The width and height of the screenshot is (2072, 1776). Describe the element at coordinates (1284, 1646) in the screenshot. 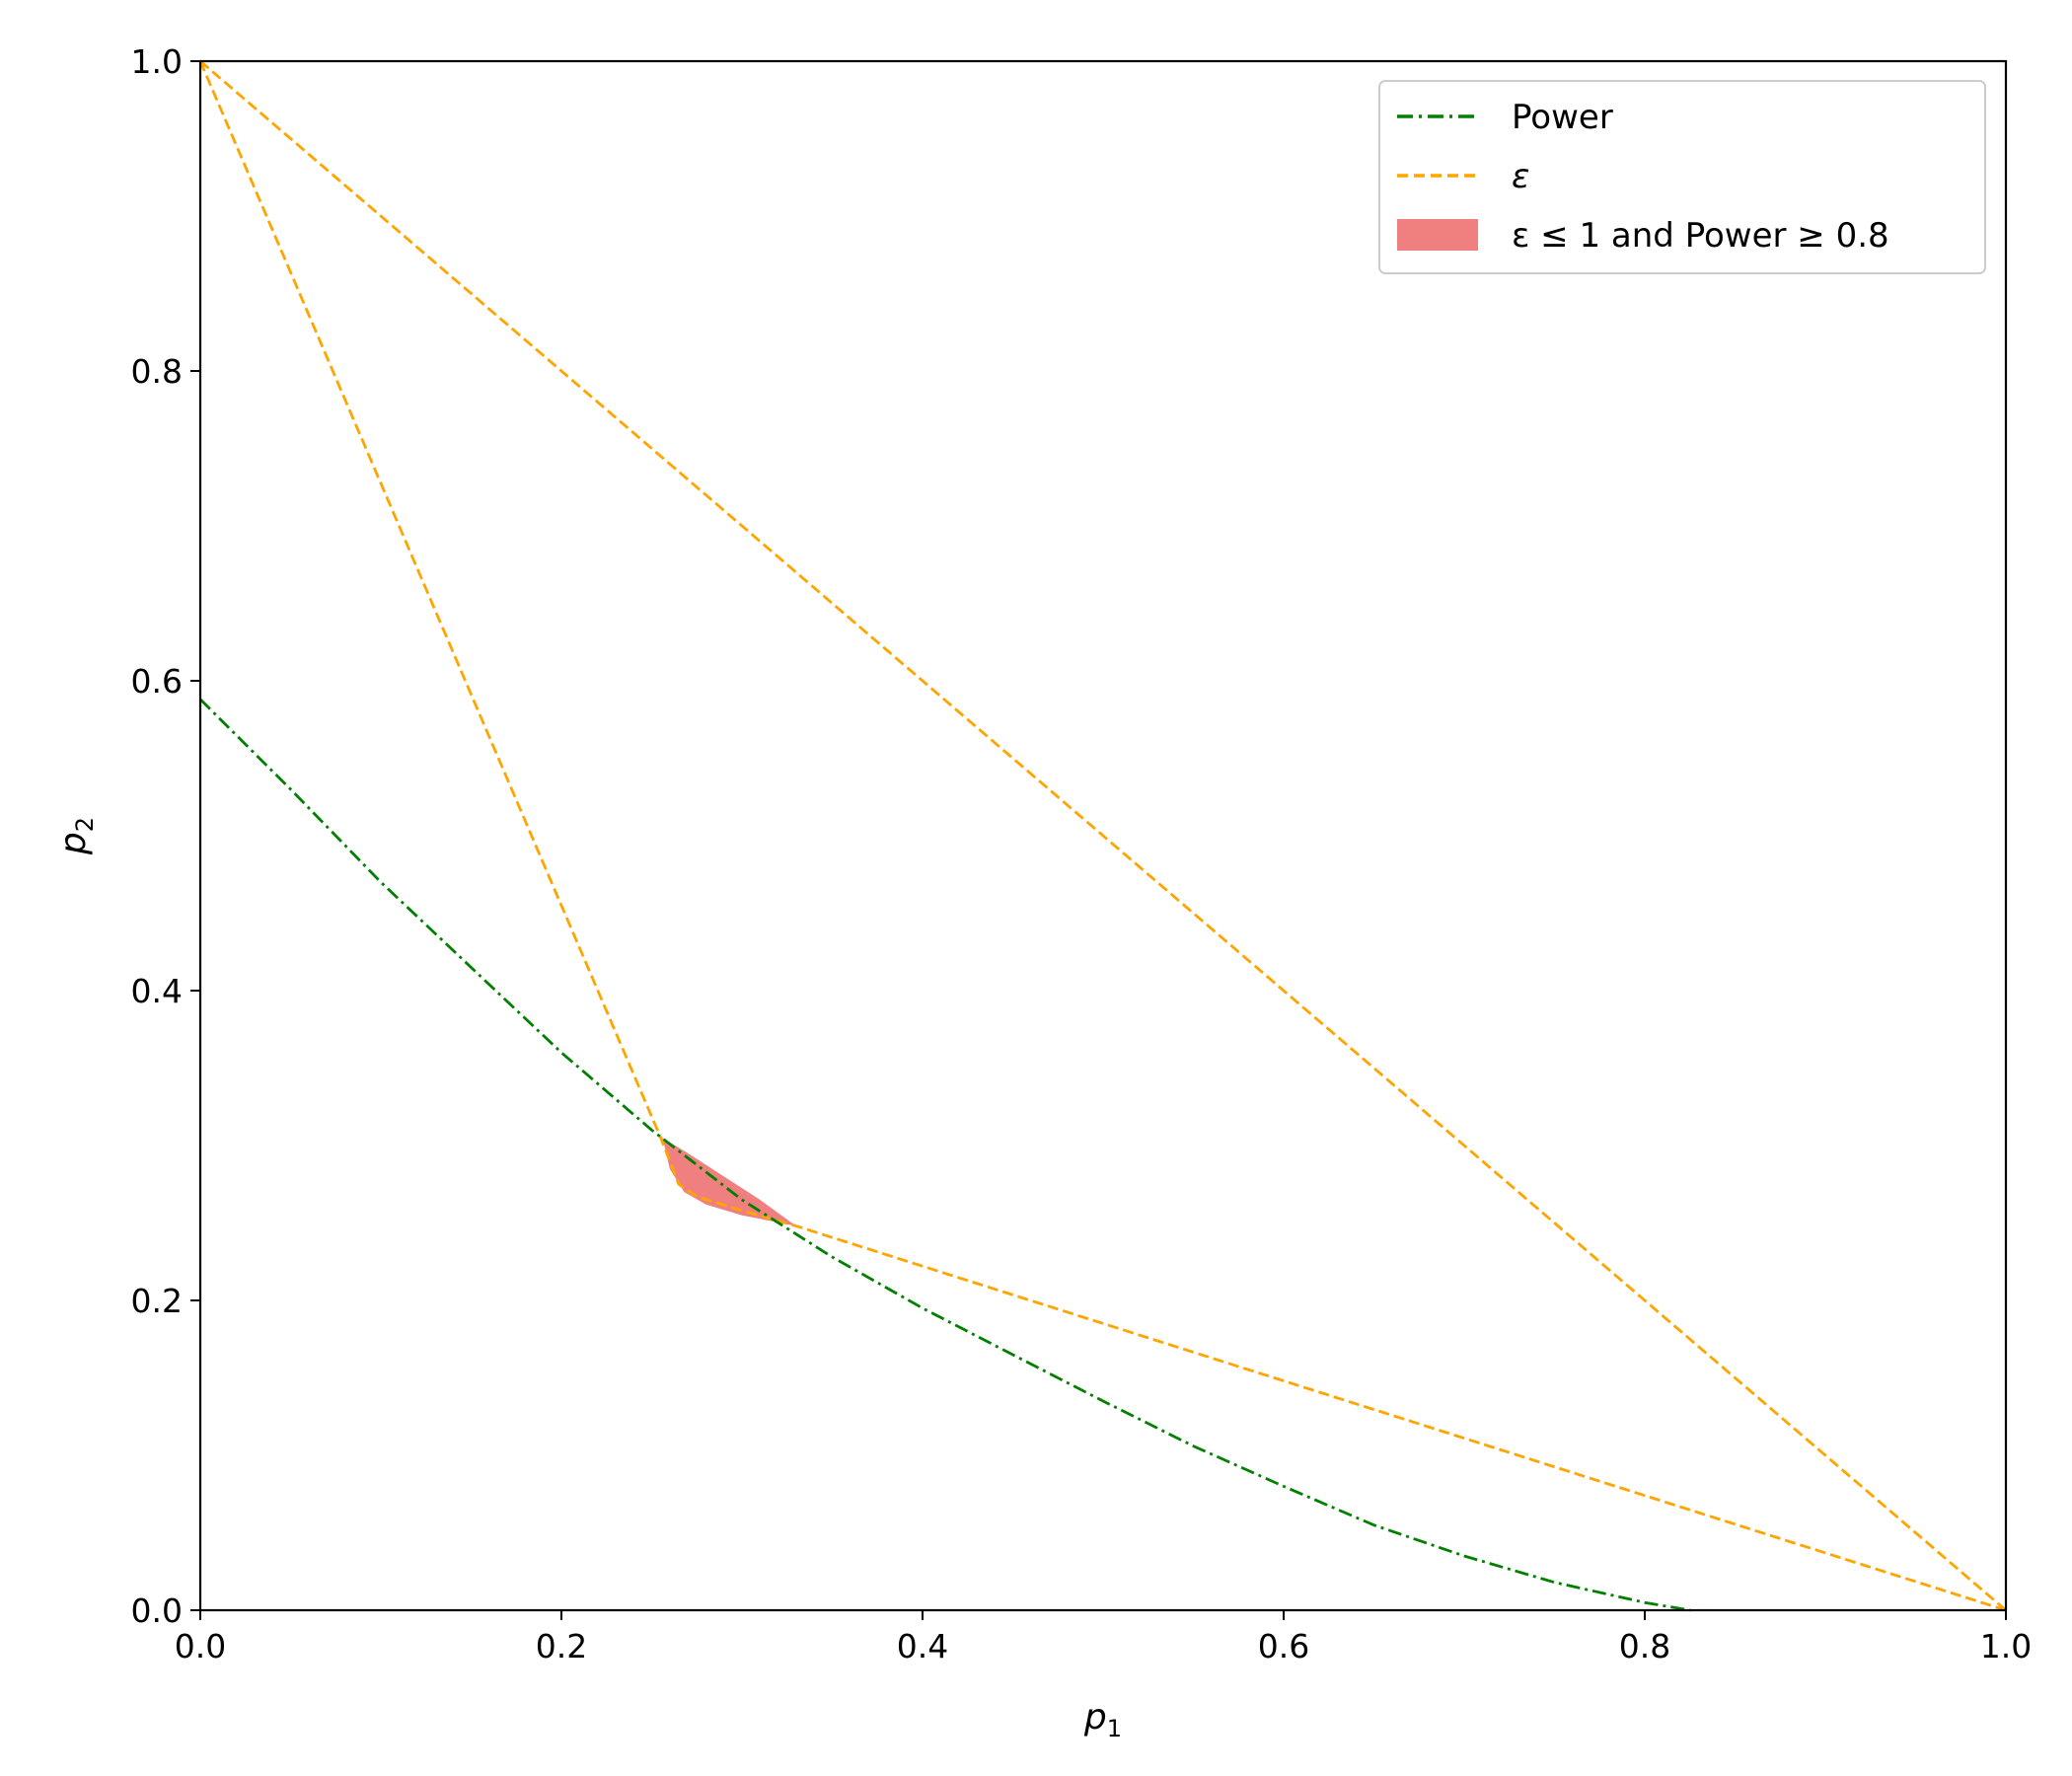

I see `x-tick-label: 0.6` at that location.